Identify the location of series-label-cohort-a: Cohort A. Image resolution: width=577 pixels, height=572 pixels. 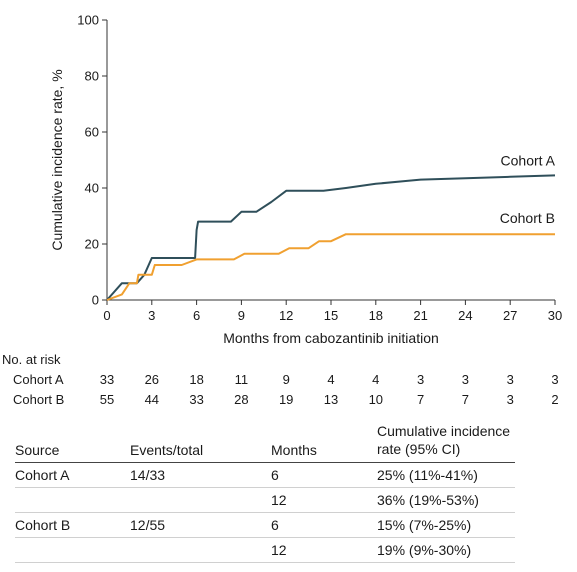
(528, 160).